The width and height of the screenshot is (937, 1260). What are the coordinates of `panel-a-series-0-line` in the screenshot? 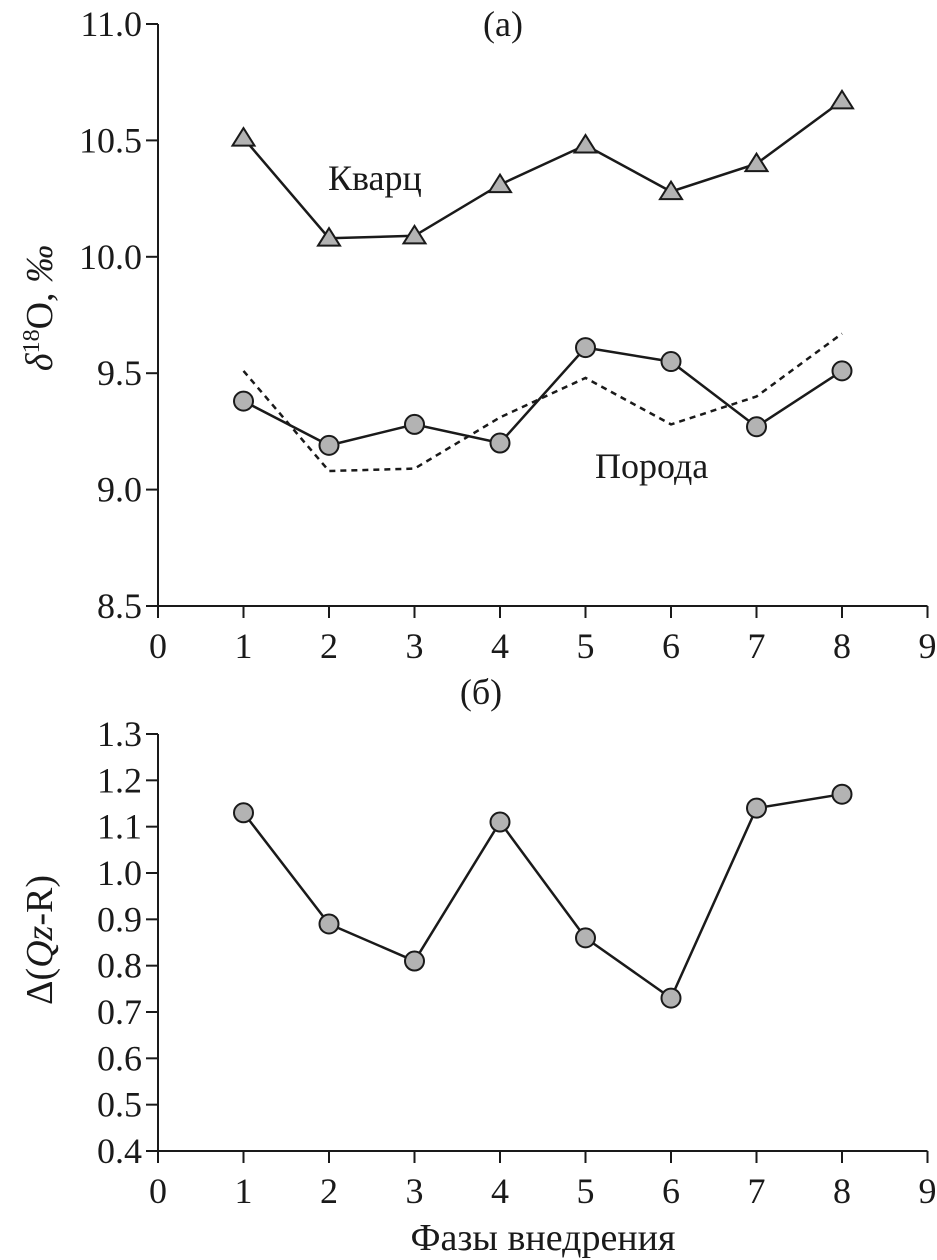 It's located at (542, 169).